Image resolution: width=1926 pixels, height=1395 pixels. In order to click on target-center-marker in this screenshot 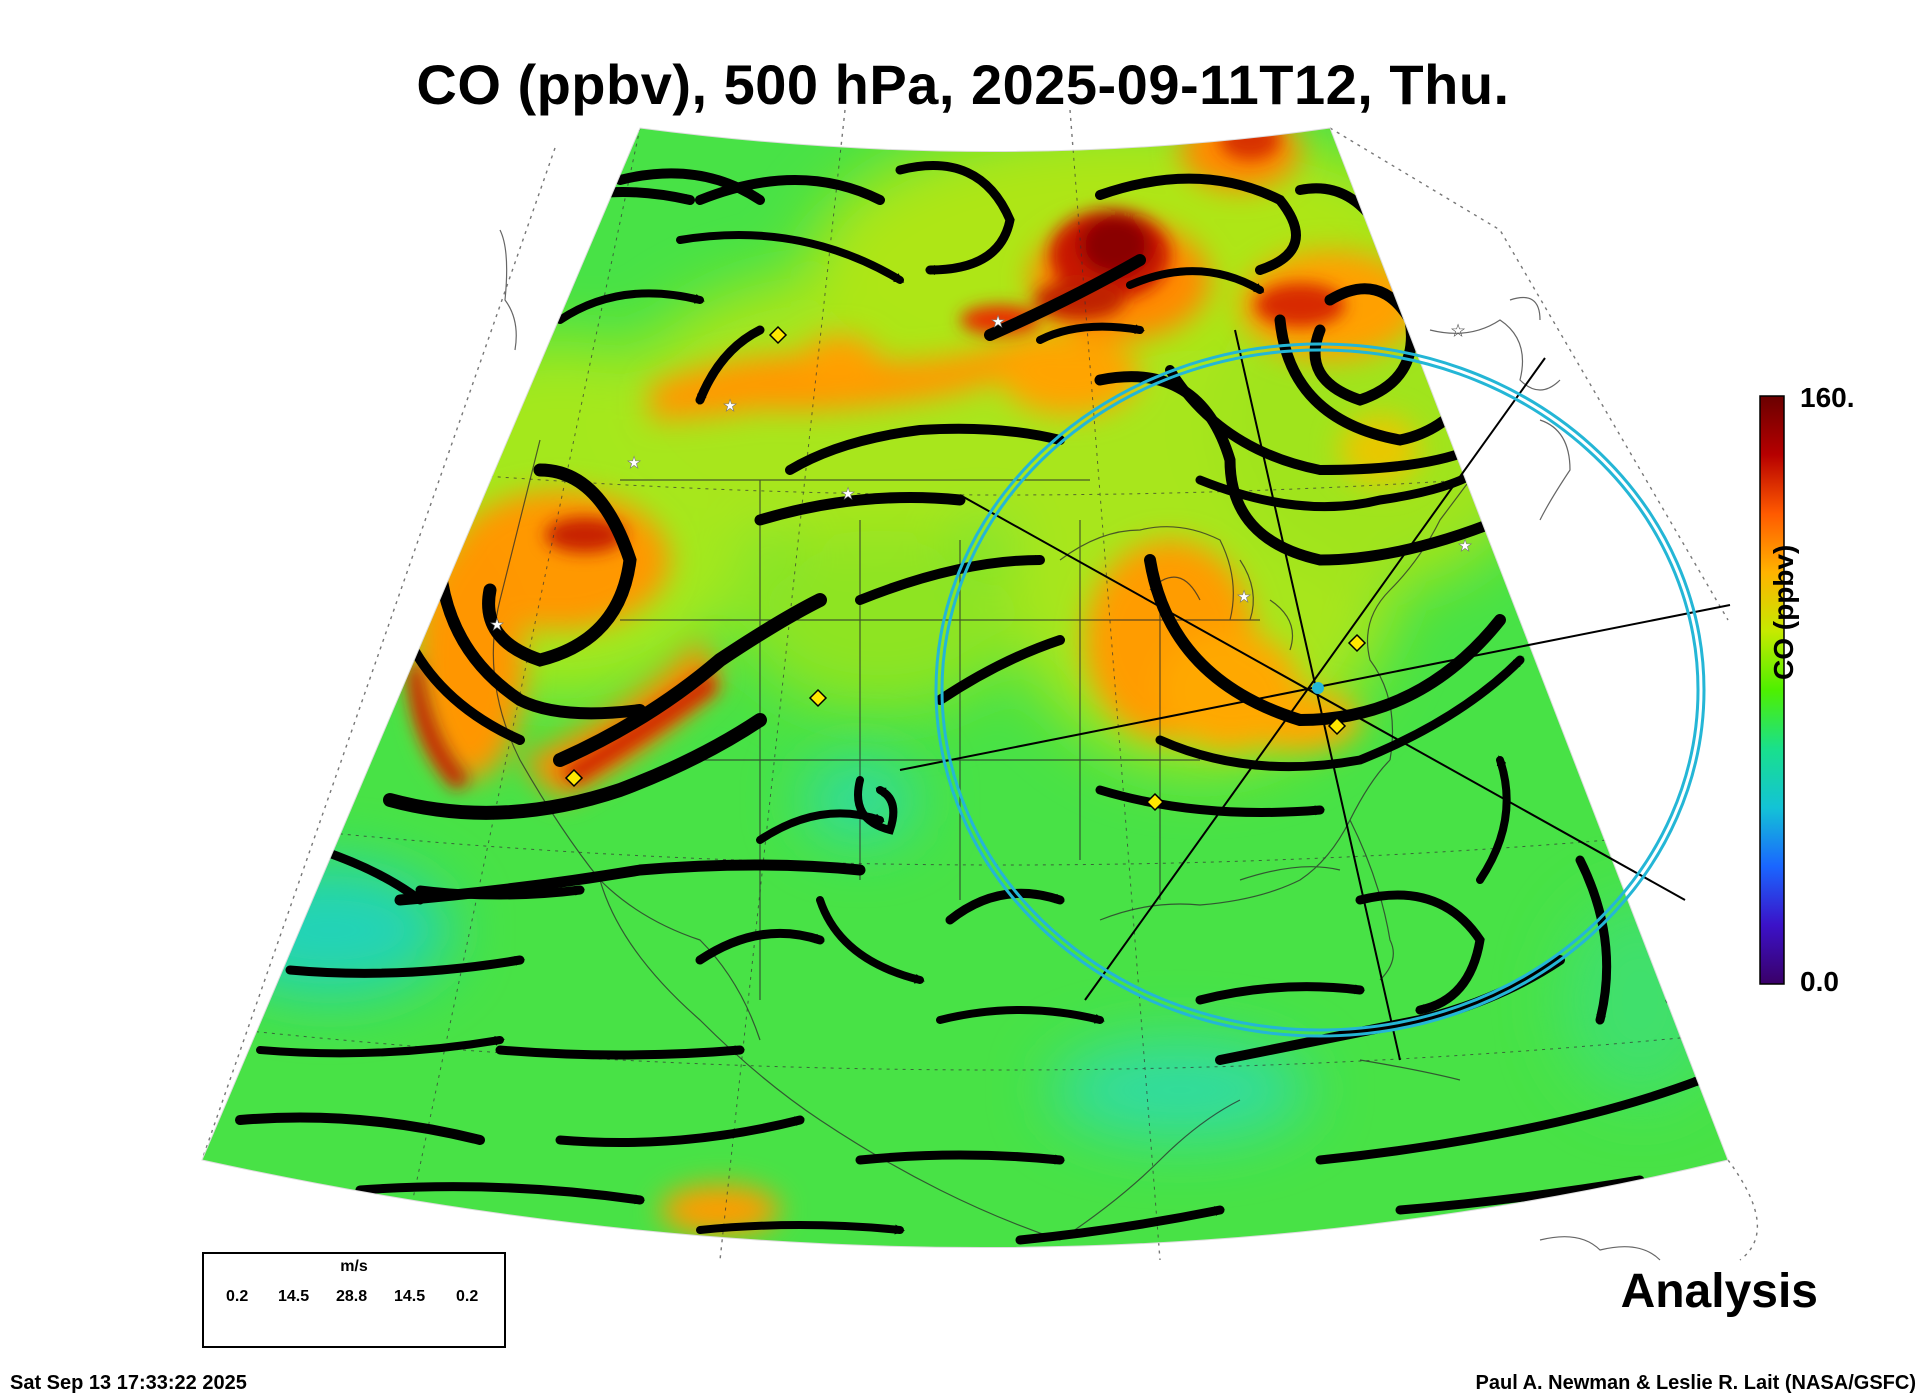, I will do `click(1318, 688)`.